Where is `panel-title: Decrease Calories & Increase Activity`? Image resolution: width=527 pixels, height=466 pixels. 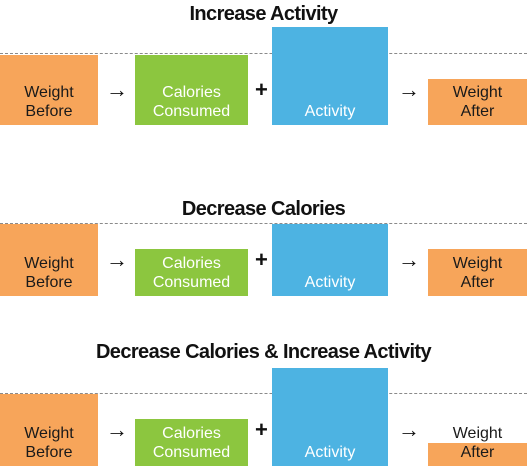
panel-title: Decrease Calories & Increase Activity is located at coordinates (263, 352).